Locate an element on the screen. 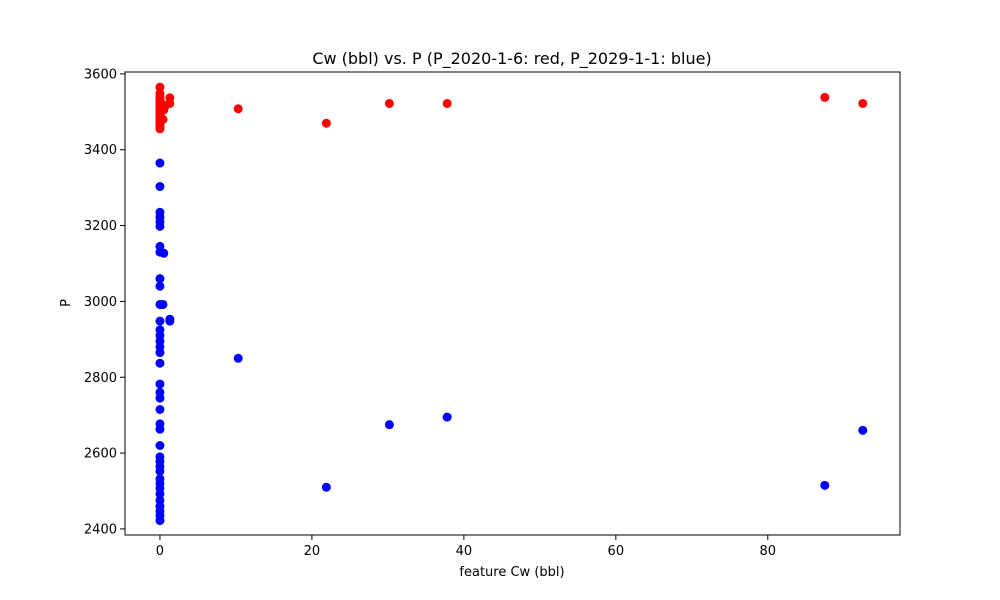 The image size is (1000, 600). y-axis-label: P is located at coordinates (66, 303).